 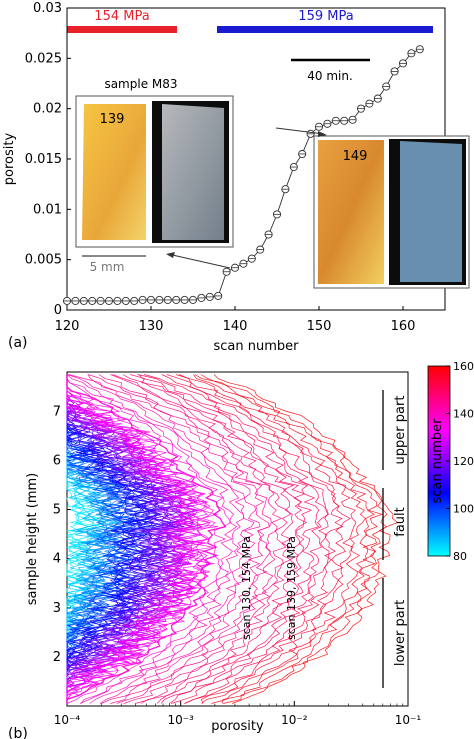 I want to click on x-tick-label-a: 140, so click(x=235, y=326).